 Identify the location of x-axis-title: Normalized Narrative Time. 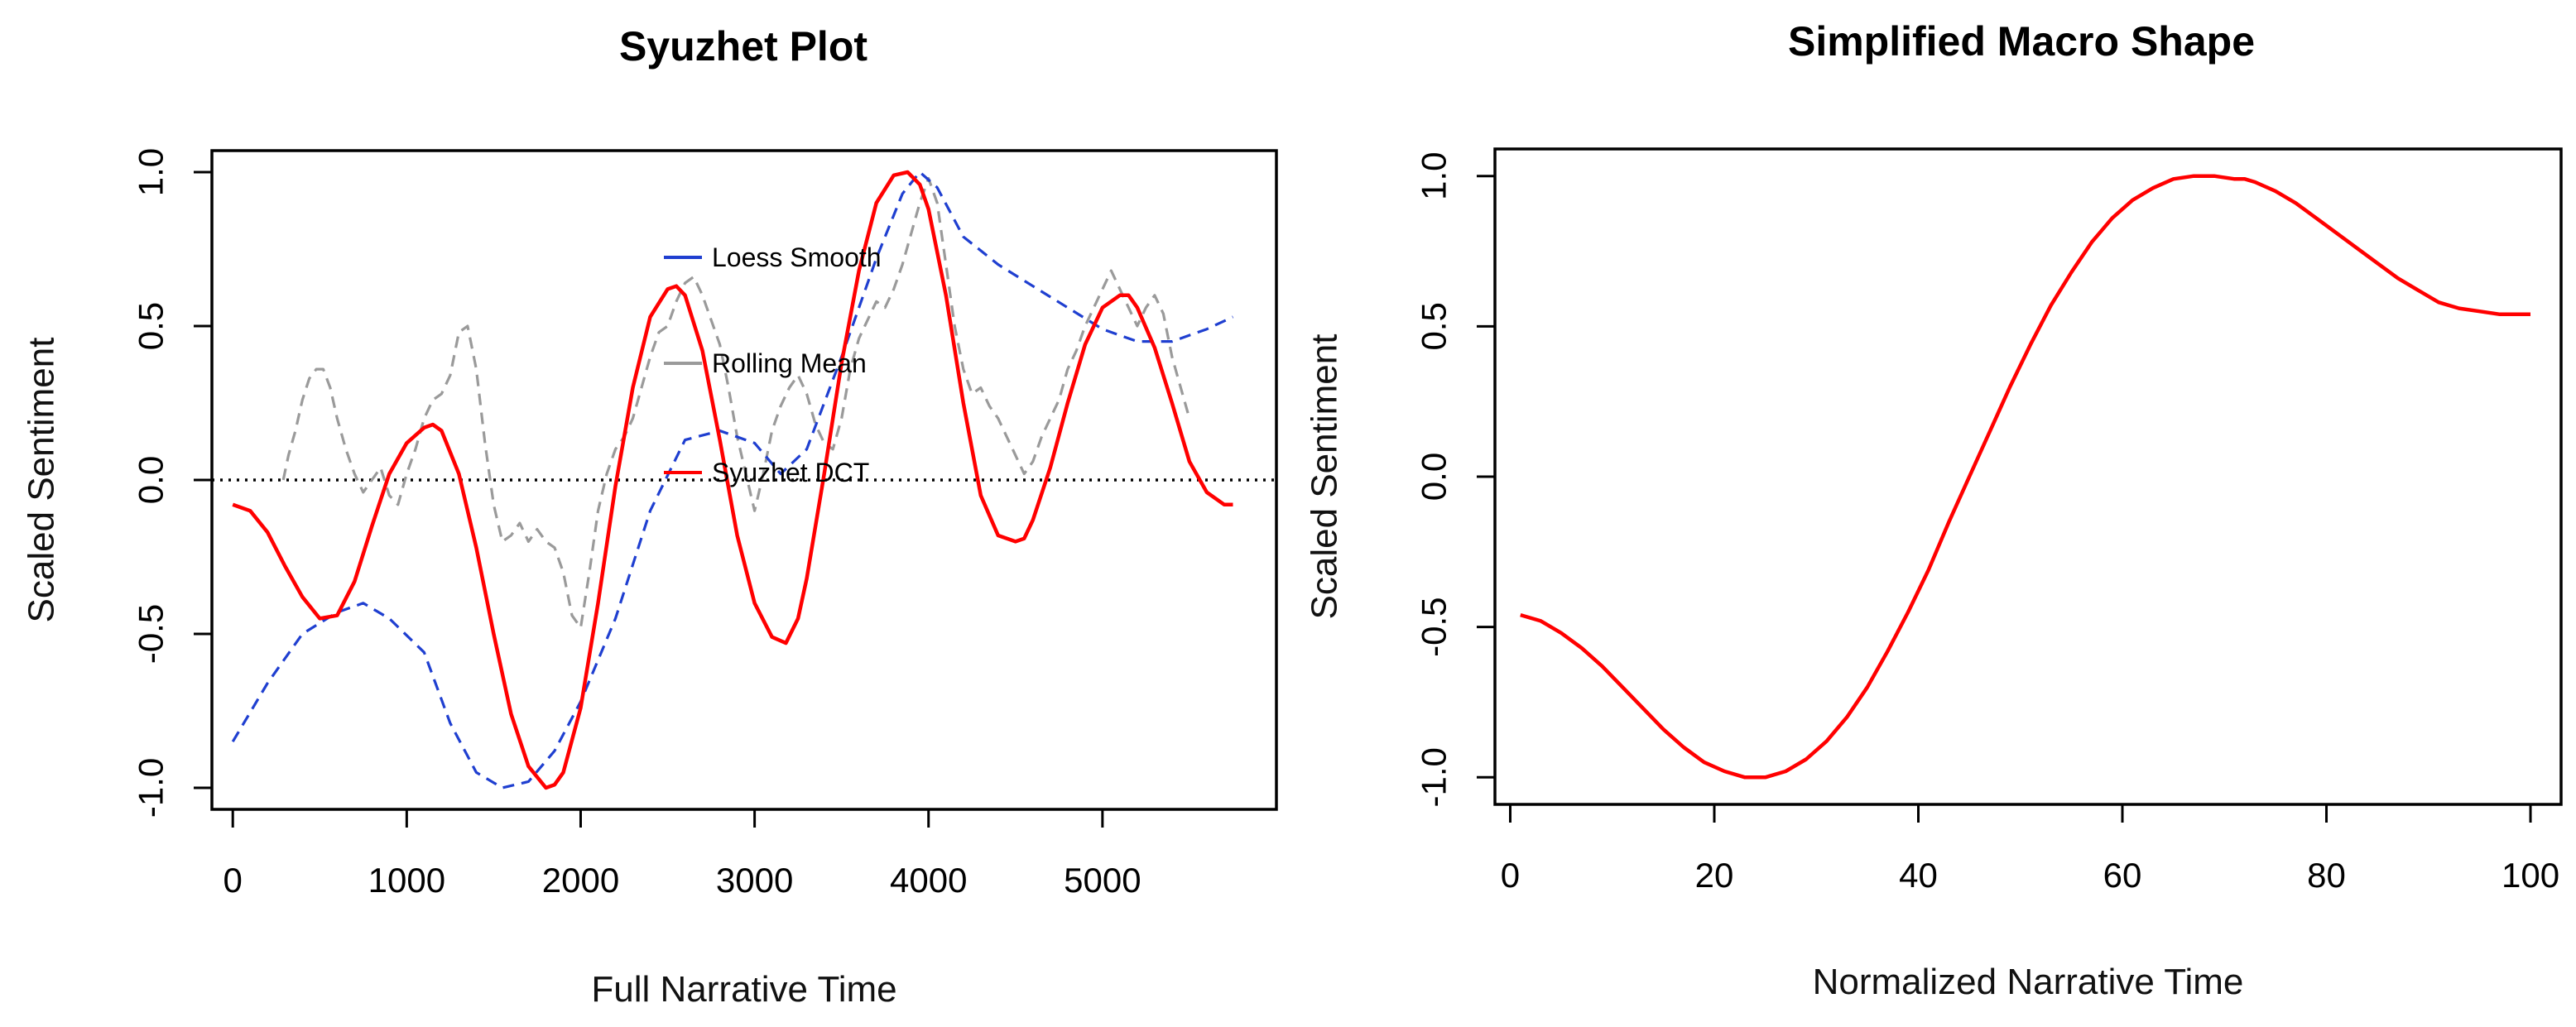
(2028, 982).